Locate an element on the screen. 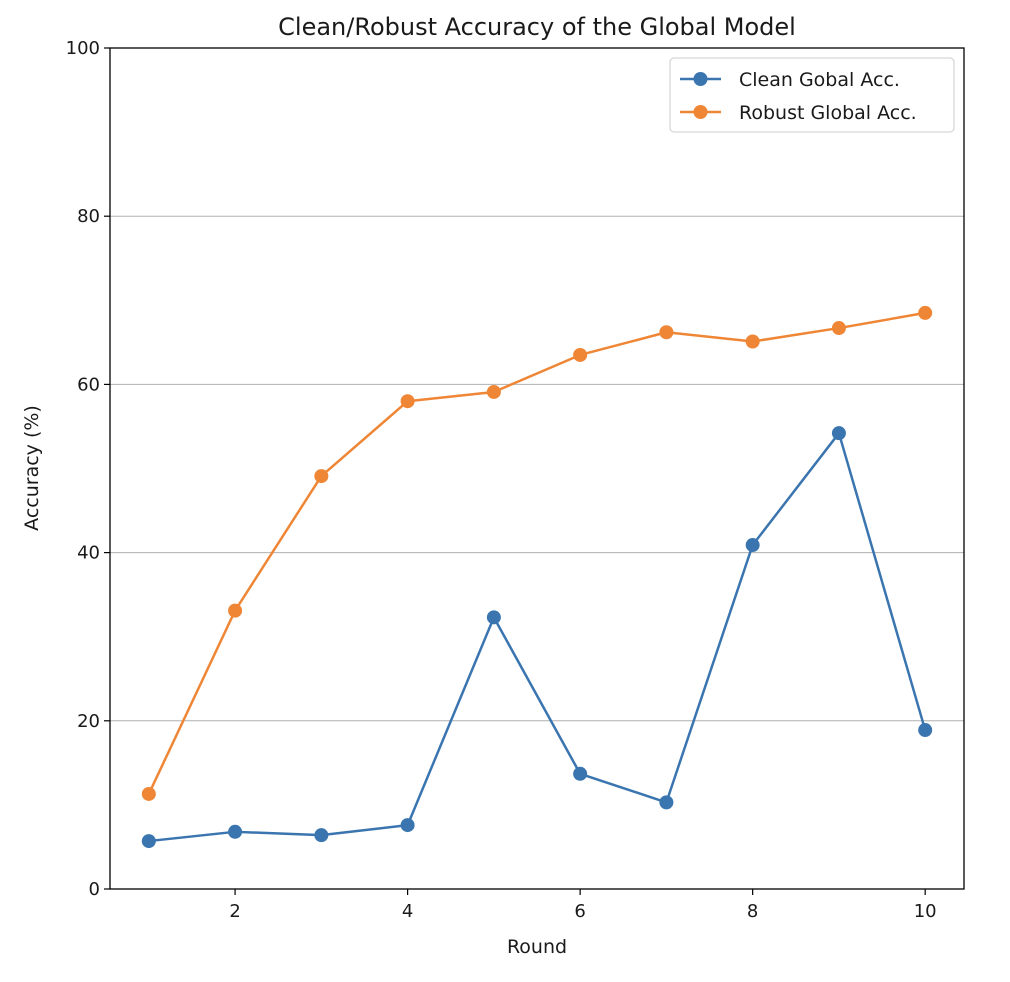 Image resolution: width=1010 pixels, height=982 pixels. legend-label-robust: Robust Global Acc. is located at coordinates (828, 113).